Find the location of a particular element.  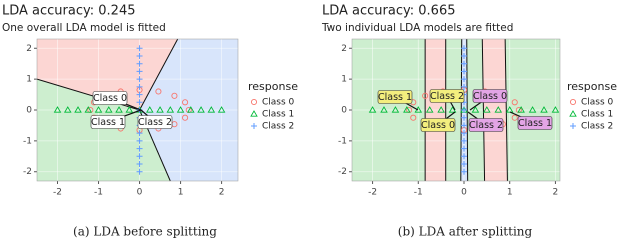

x-tick-label: 1 is located at coordinates (510, 193).